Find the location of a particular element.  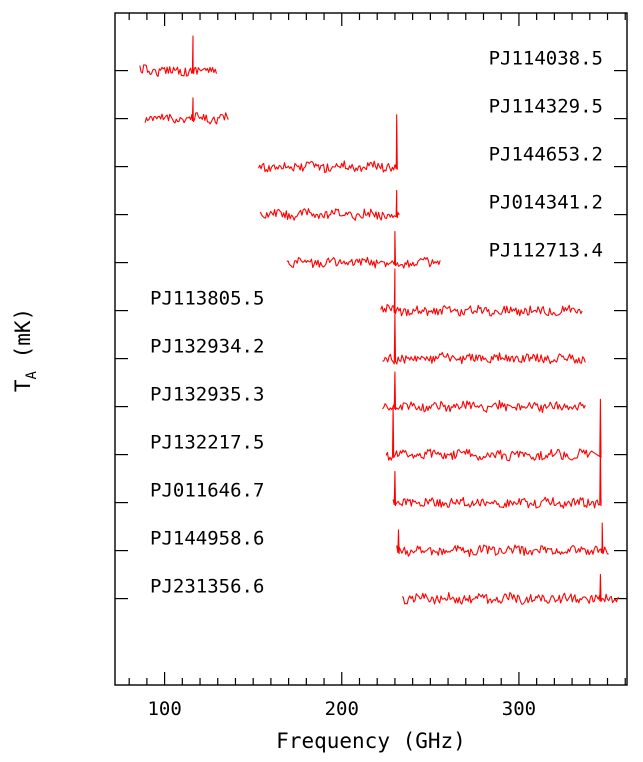

source-label: PJ132217.5 is located at coordinates (207, 443).